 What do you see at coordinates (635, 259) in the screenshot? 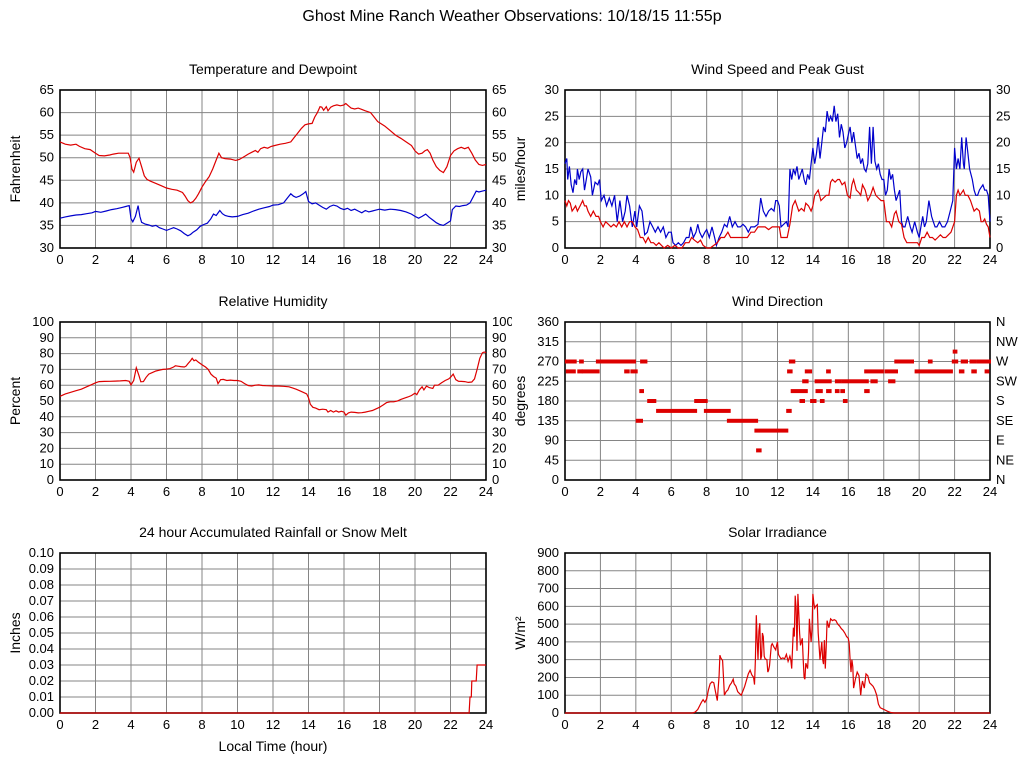
I see `wind-speed-gust-xtick: 4` at bounding box center [635, 259].